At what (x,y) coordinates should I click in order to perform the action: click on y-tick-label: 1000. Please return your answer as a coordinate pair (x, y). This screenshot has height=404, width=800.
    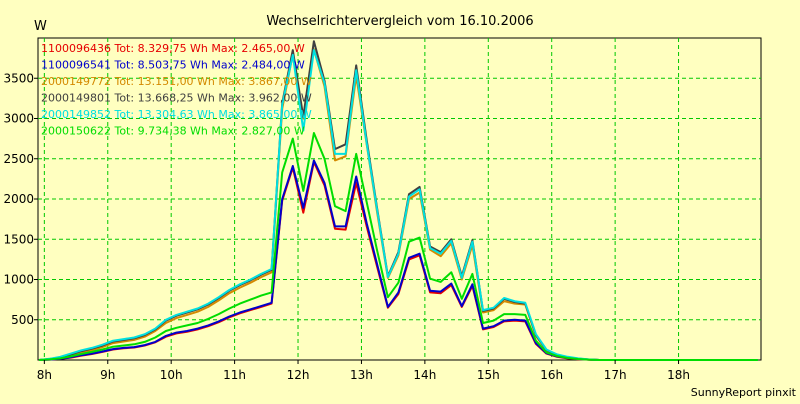
    Looking at the image, I should click on (18, 280).